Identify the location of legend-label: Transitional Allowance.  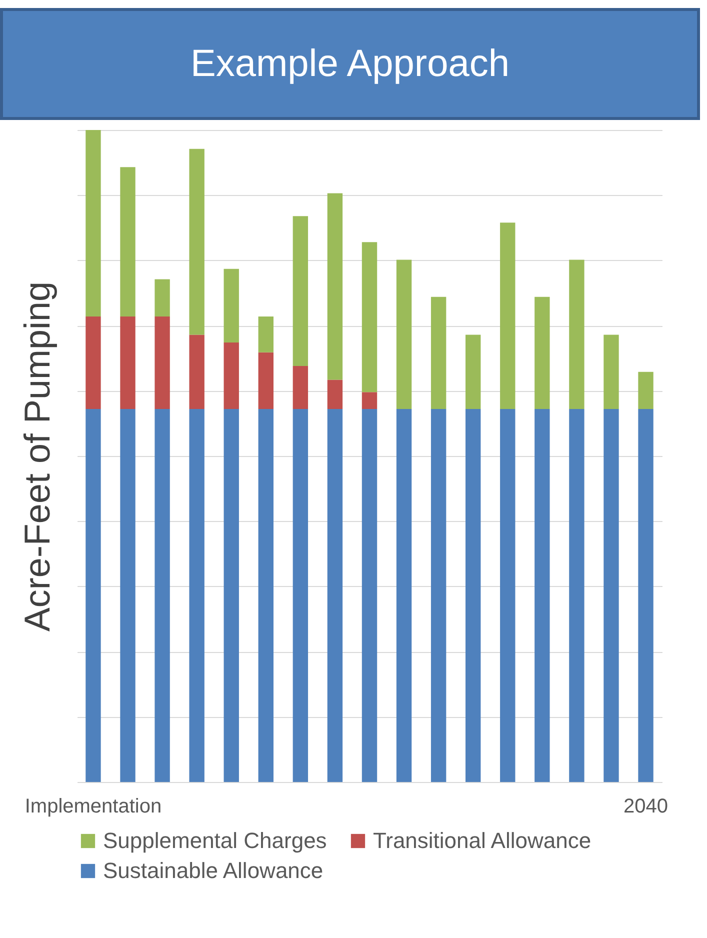
(482, 840).